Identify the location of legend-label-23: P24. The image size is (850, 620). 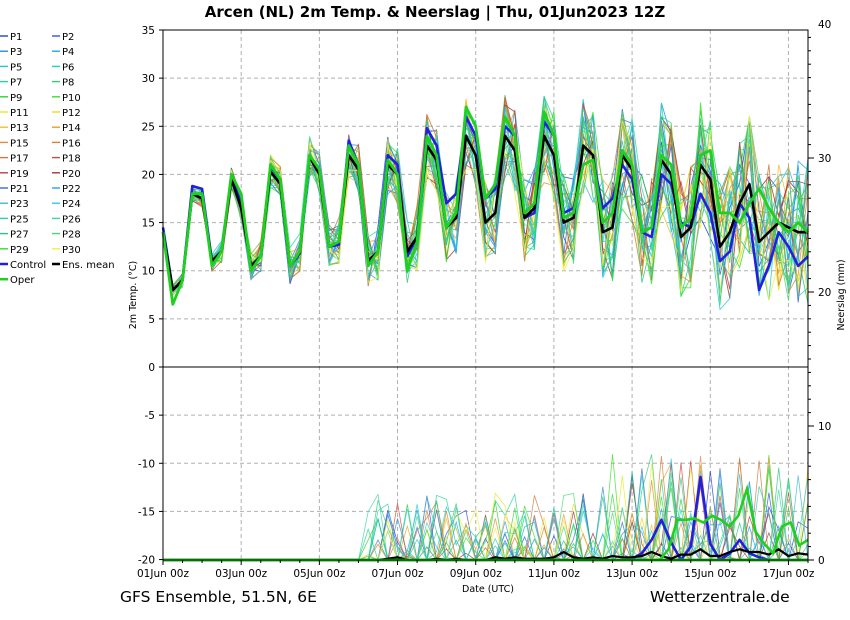
(71, 204).